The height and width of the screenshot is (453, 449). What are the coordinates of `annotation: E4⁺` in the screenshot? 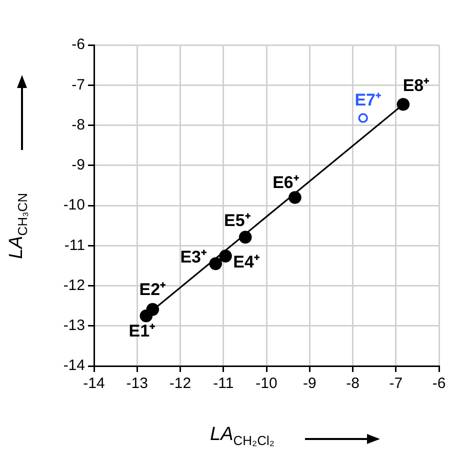 It's located at (246, 262).